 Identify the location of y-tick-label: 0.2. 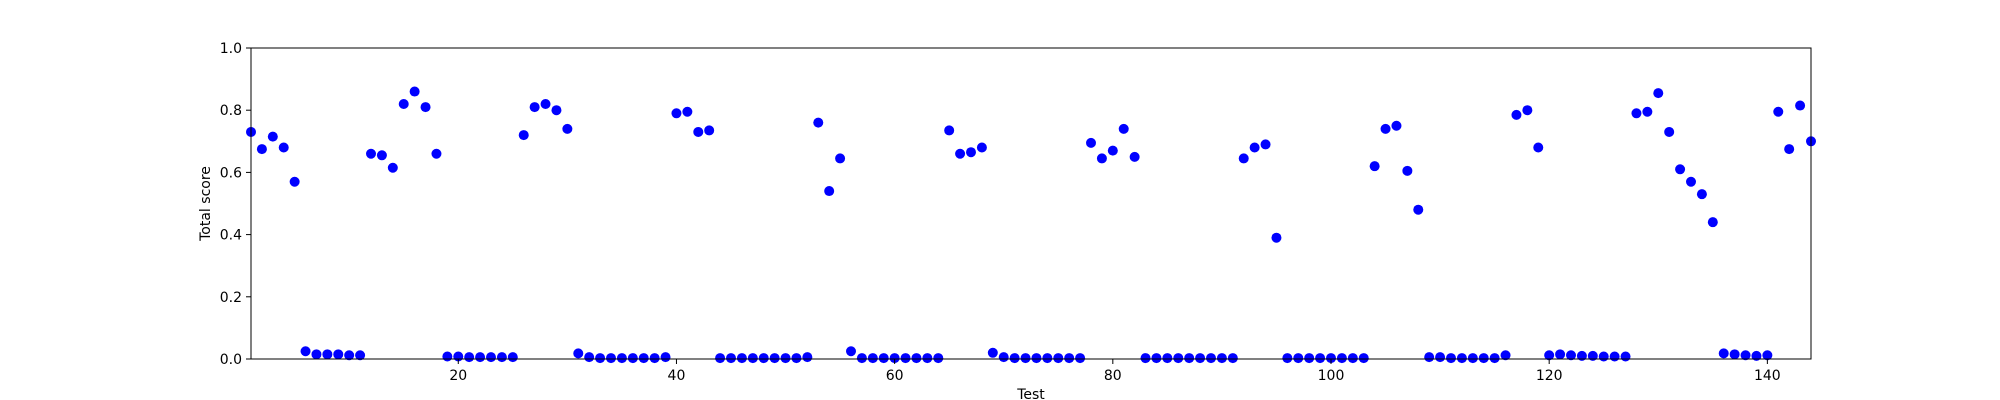
(231, 298).